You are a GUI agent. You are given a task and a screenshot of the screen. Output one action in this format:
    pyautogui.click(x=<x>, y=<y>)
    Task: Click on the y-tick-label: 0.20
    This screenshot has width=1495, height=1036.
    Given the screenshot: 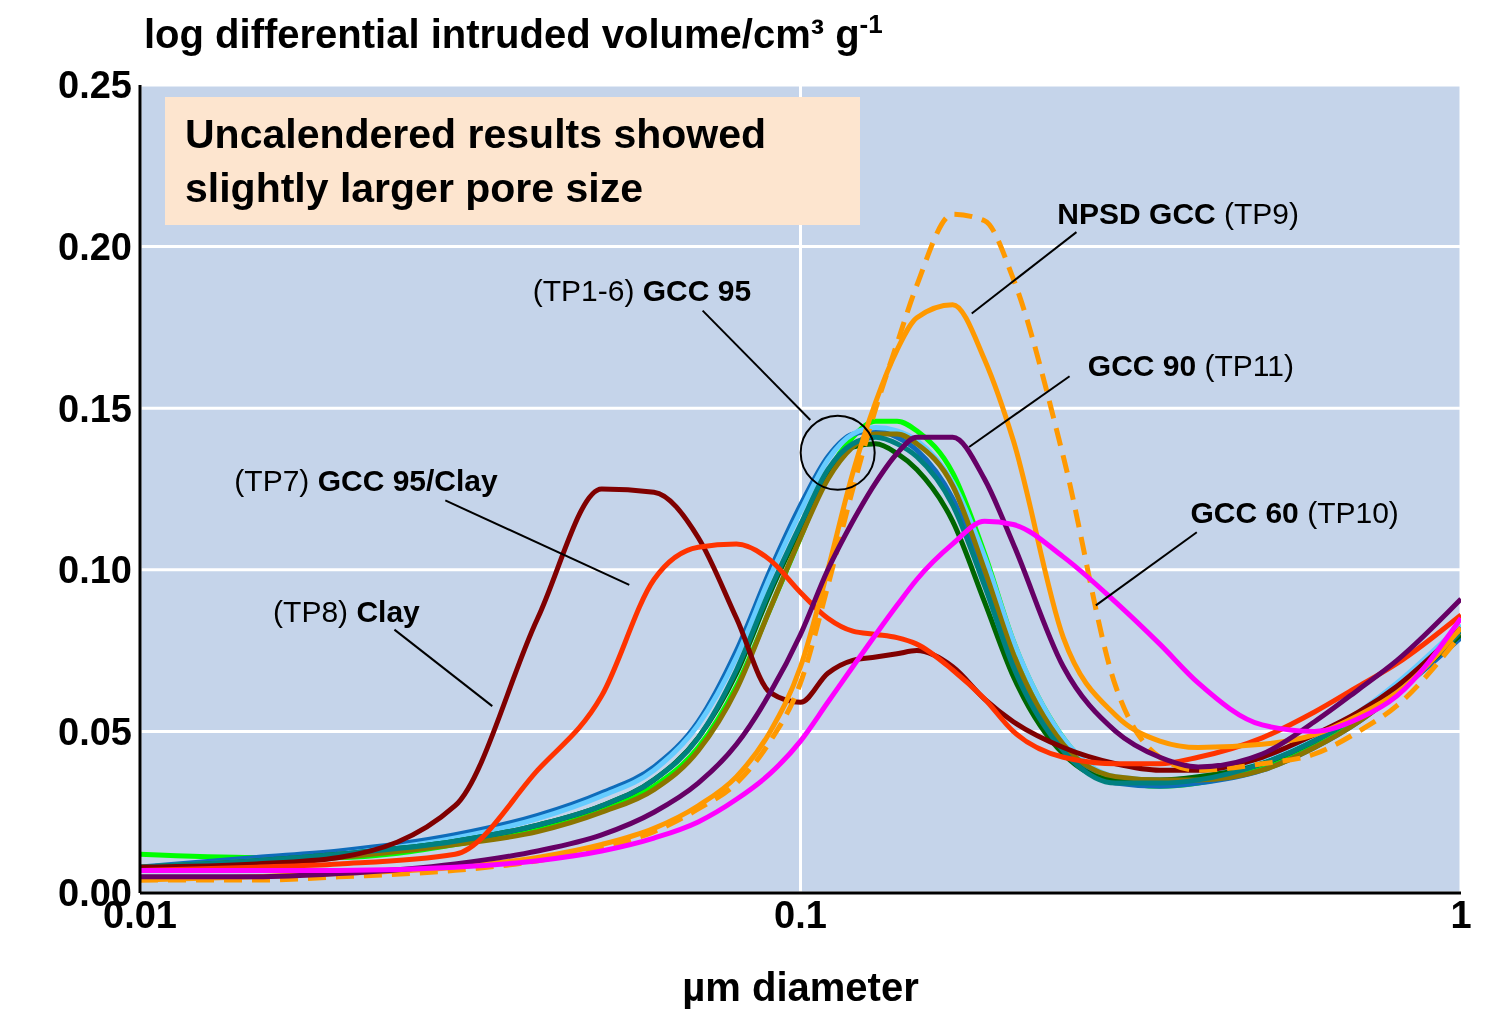 What is the action you would take?
    pyautogui.click(x=95, y=247)
    